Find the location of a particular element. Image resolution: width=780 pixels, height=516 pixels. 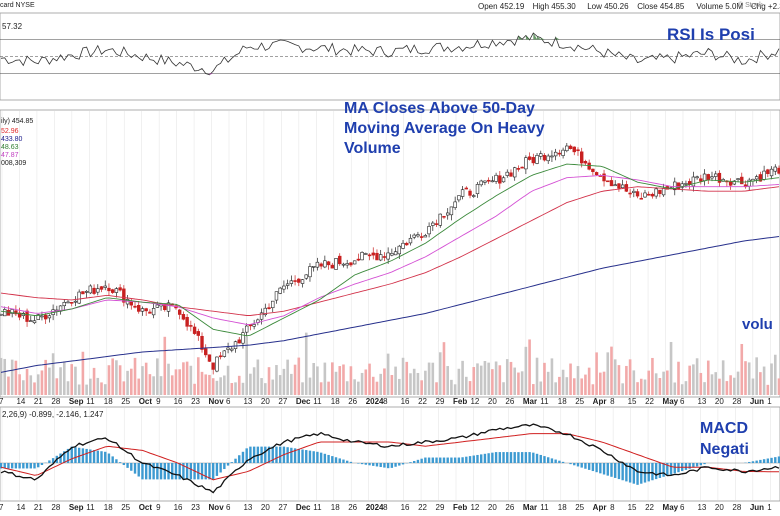

volume-annotation: volu is located at coordinates (757, 324).